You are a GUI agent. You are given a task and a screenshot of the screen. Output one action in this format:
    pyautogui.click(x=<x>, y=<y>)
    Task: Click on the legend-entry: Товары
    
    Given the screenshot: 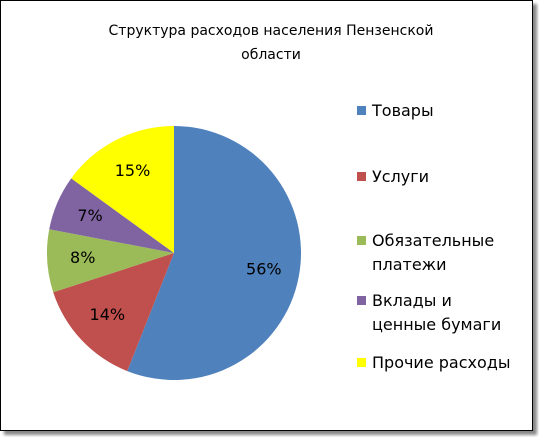 What is the action you would take?
    pyautogui.click(x=434, y=111)
    